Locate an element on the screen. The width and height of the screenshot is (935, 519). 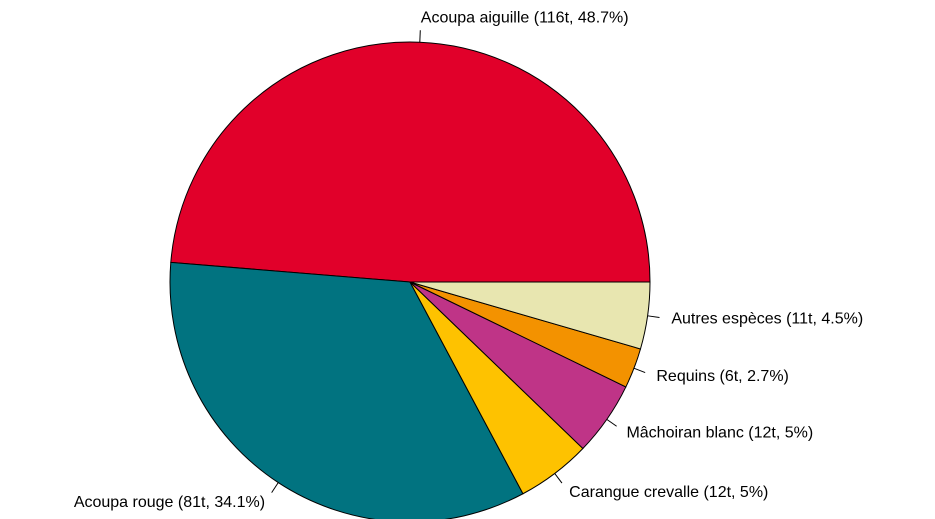
slice-label: Carangue crevalle (12t, 5%) is located at coordinates (668, 492).